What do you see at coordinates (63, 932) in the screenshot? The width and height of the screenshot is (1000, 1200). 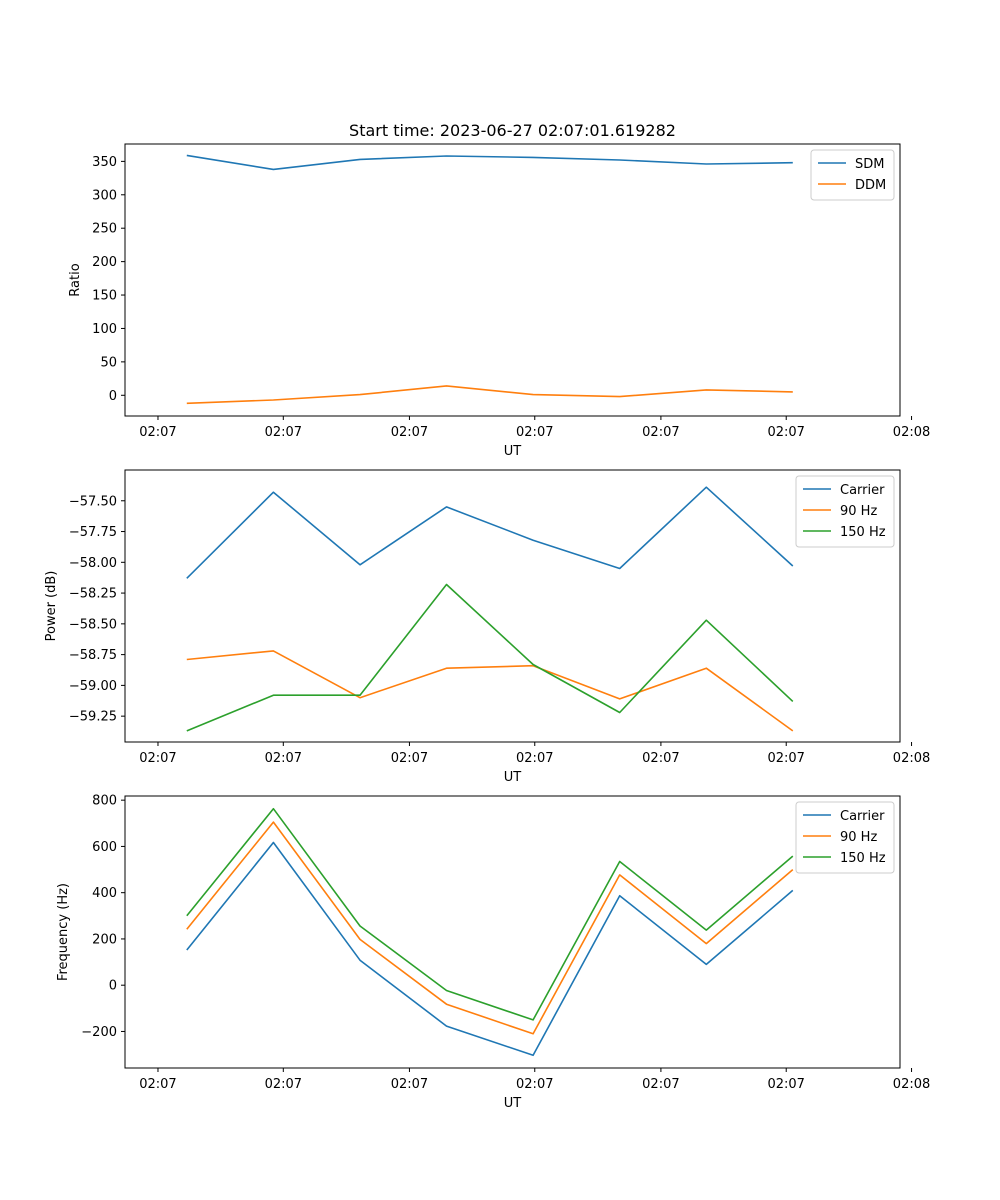 I see `y-axis-label: Frequency (Hz)` at bounding box center [63, 932].